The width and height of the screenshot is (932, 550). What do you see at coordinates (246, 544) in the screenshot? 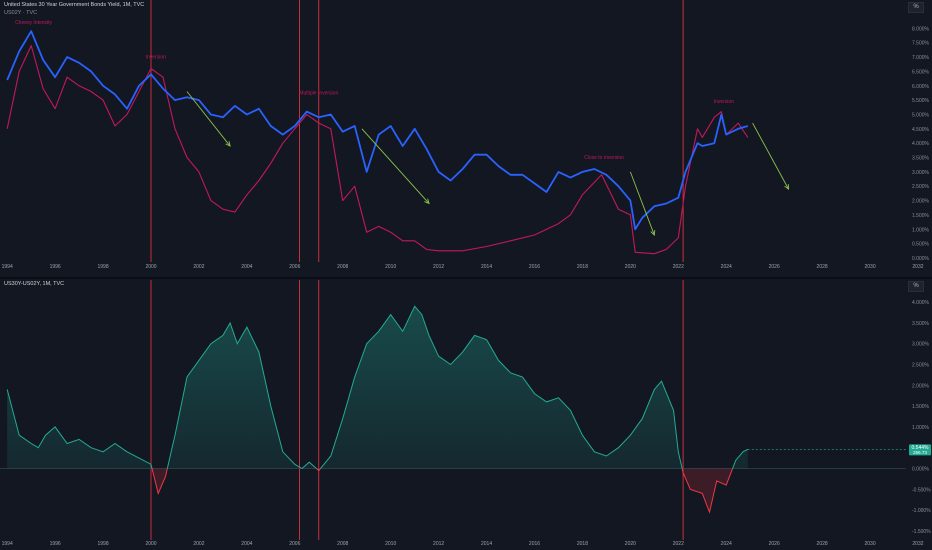
I see `bottom-x-tick: 2004` at bounding box center [246, 544].